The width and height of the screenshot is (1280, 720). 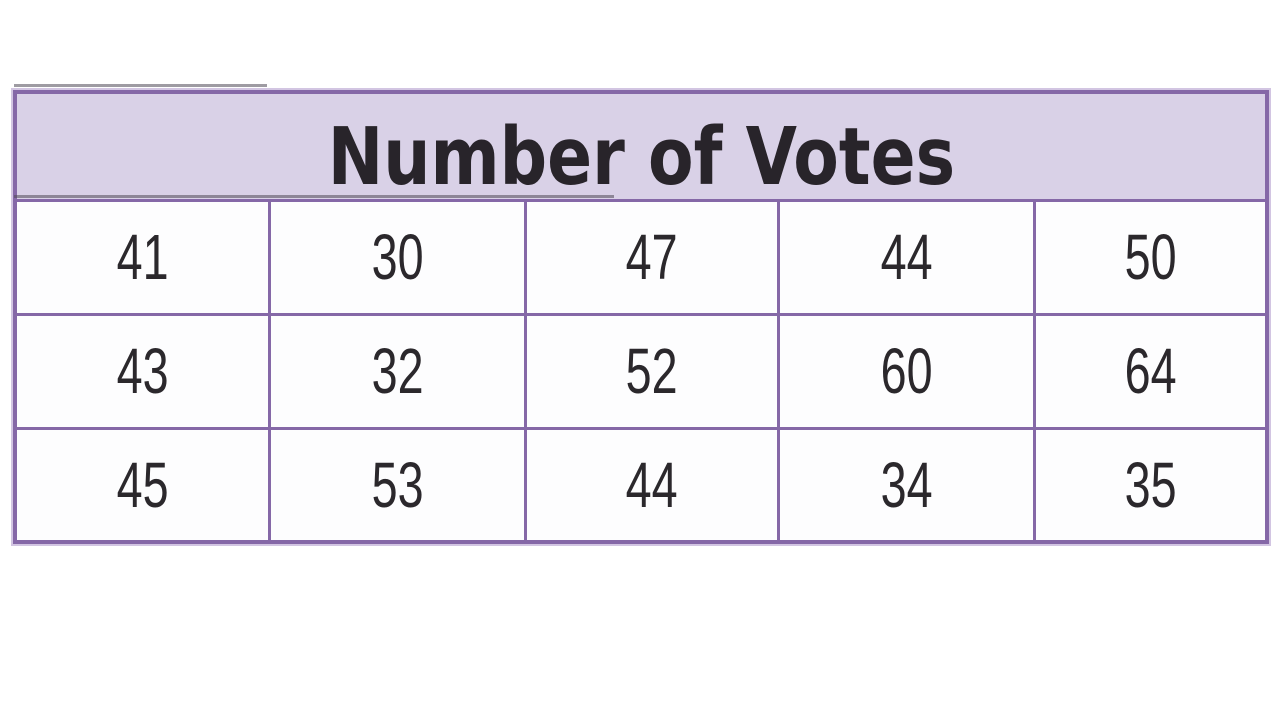 I want to click on cell-value: 34, so click(x=906, y=484).